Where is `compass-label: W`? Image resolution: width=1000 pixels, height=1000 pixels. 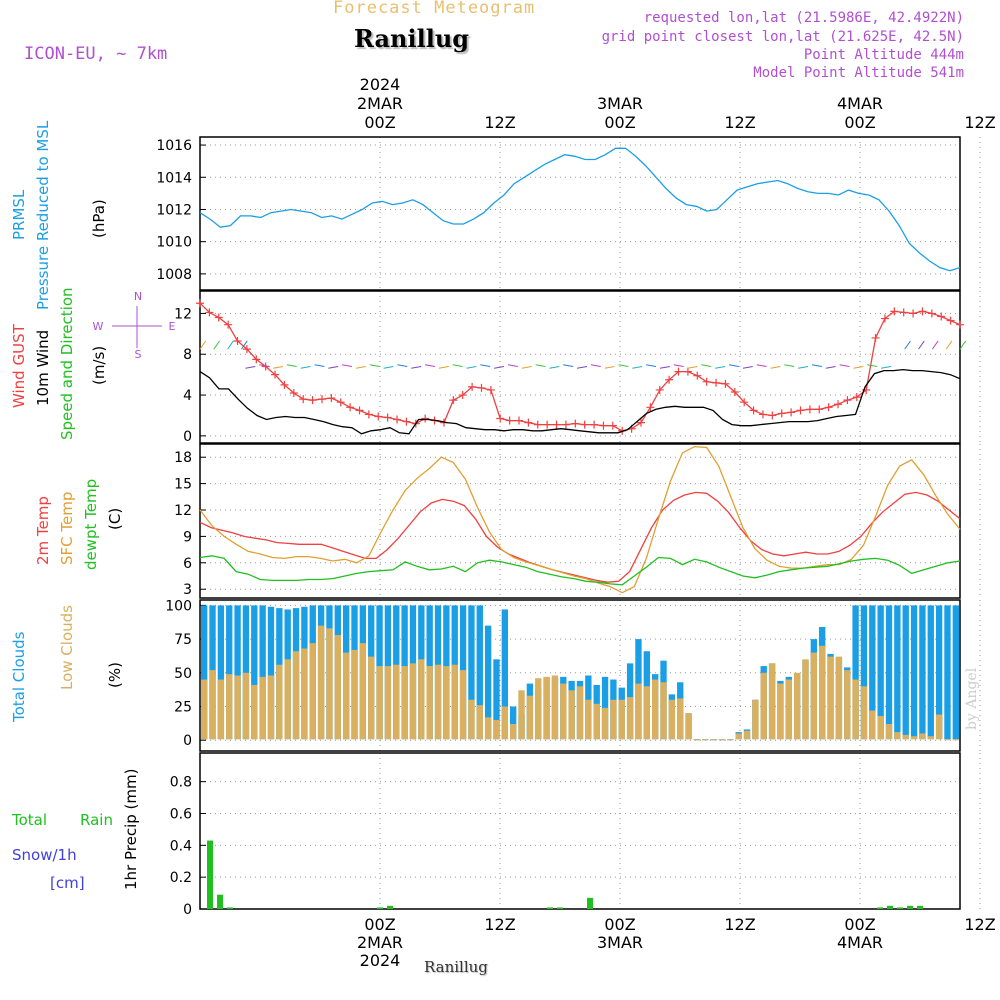 compass-label: W is located at coordinates (98, 326).